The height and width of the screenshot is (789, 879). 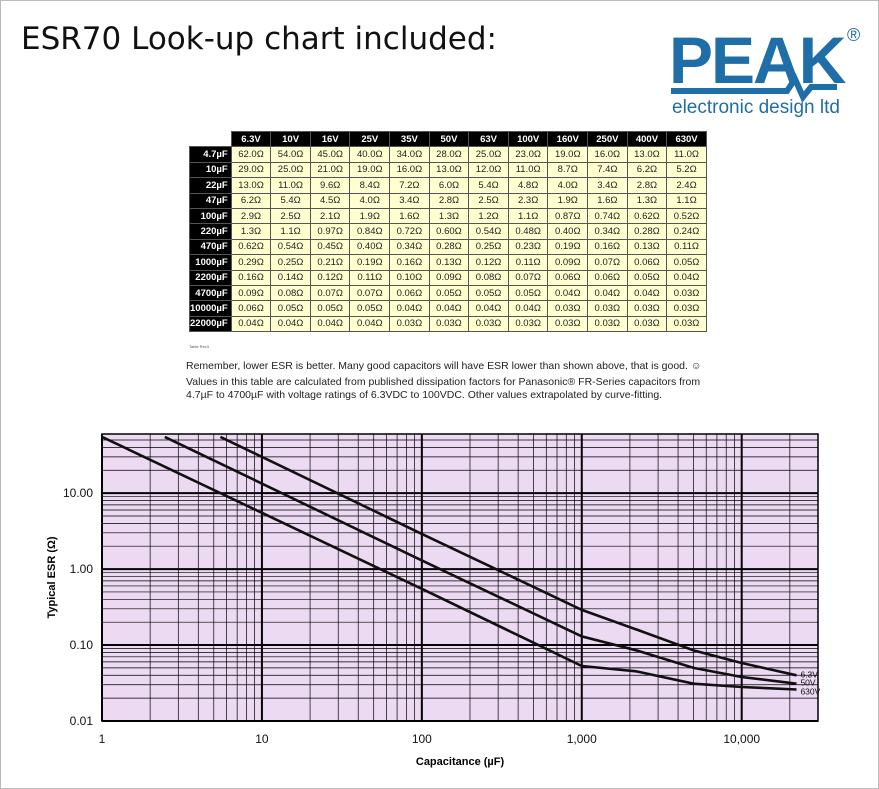 I want to click on esr-cell: 8.4Ω, so click(x=370, y=185).